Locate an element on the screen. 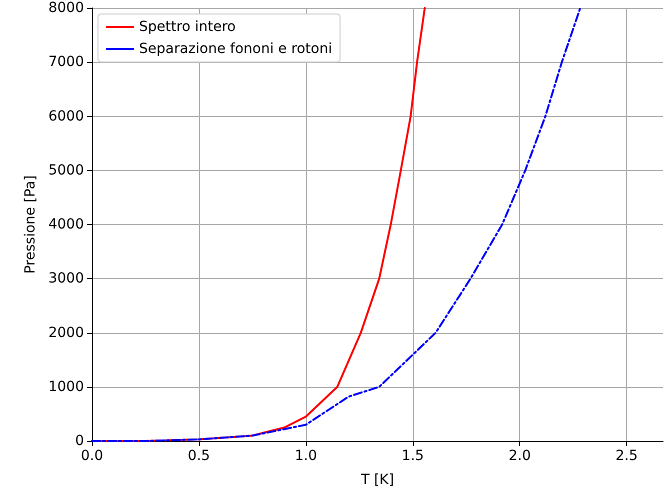  x-tick-label: 2.0 is located at coordinates (519, 456).